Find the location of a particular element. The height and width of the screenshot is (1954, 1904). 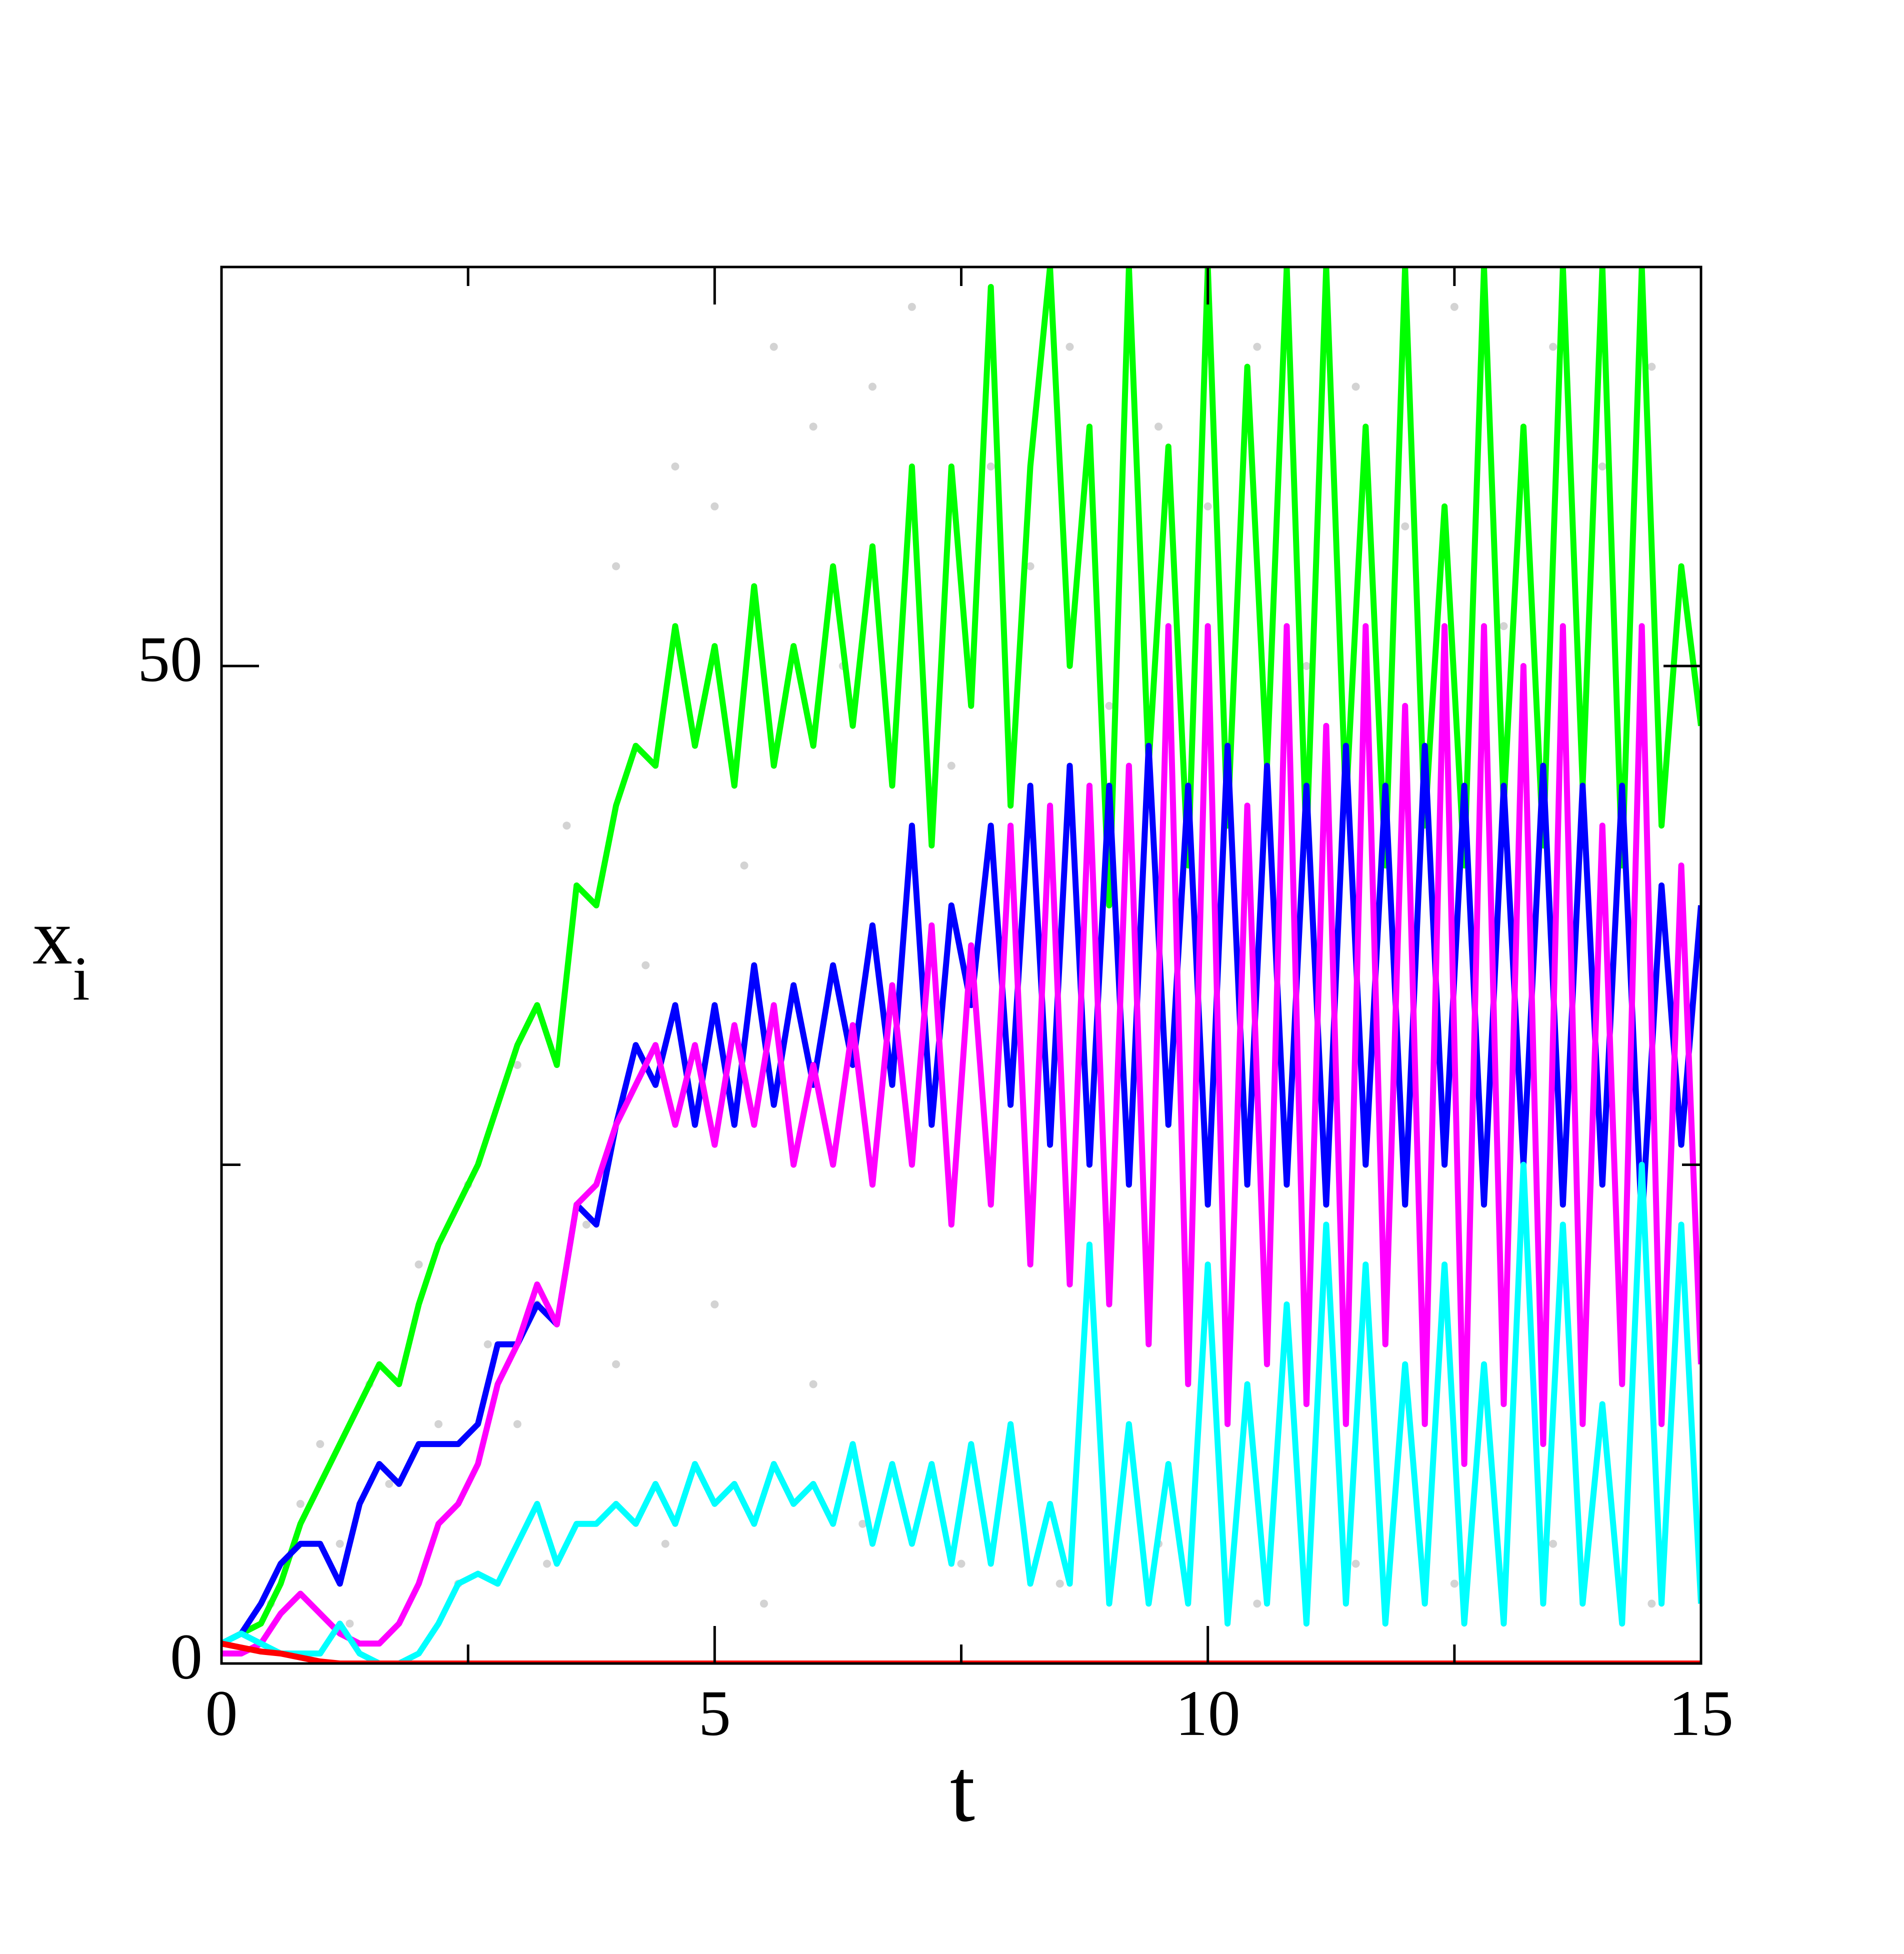

y-tick-label: 0 is located at coordinates (186, 1657).